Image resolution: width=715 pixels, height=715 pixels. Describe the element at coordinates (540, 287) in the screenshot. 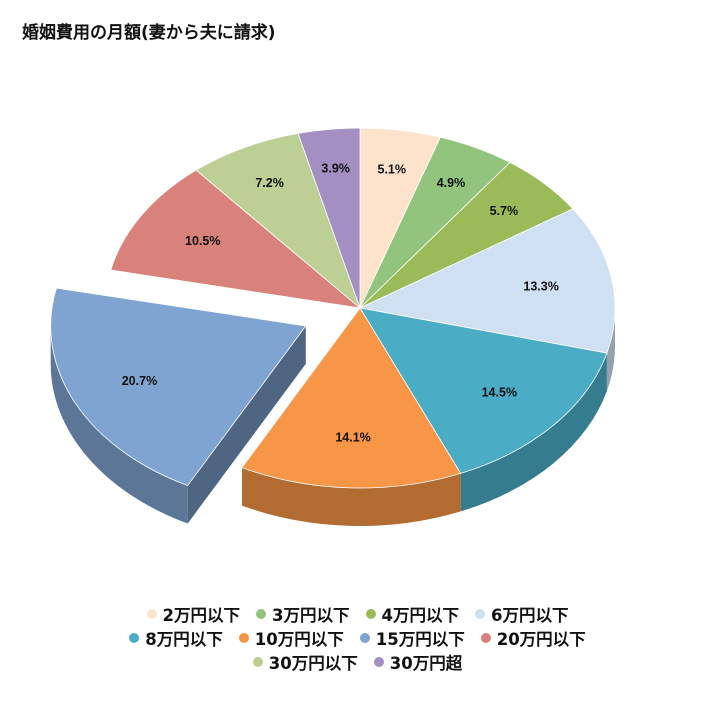

I see `slice-value-label-4: 13.3%` at that location.